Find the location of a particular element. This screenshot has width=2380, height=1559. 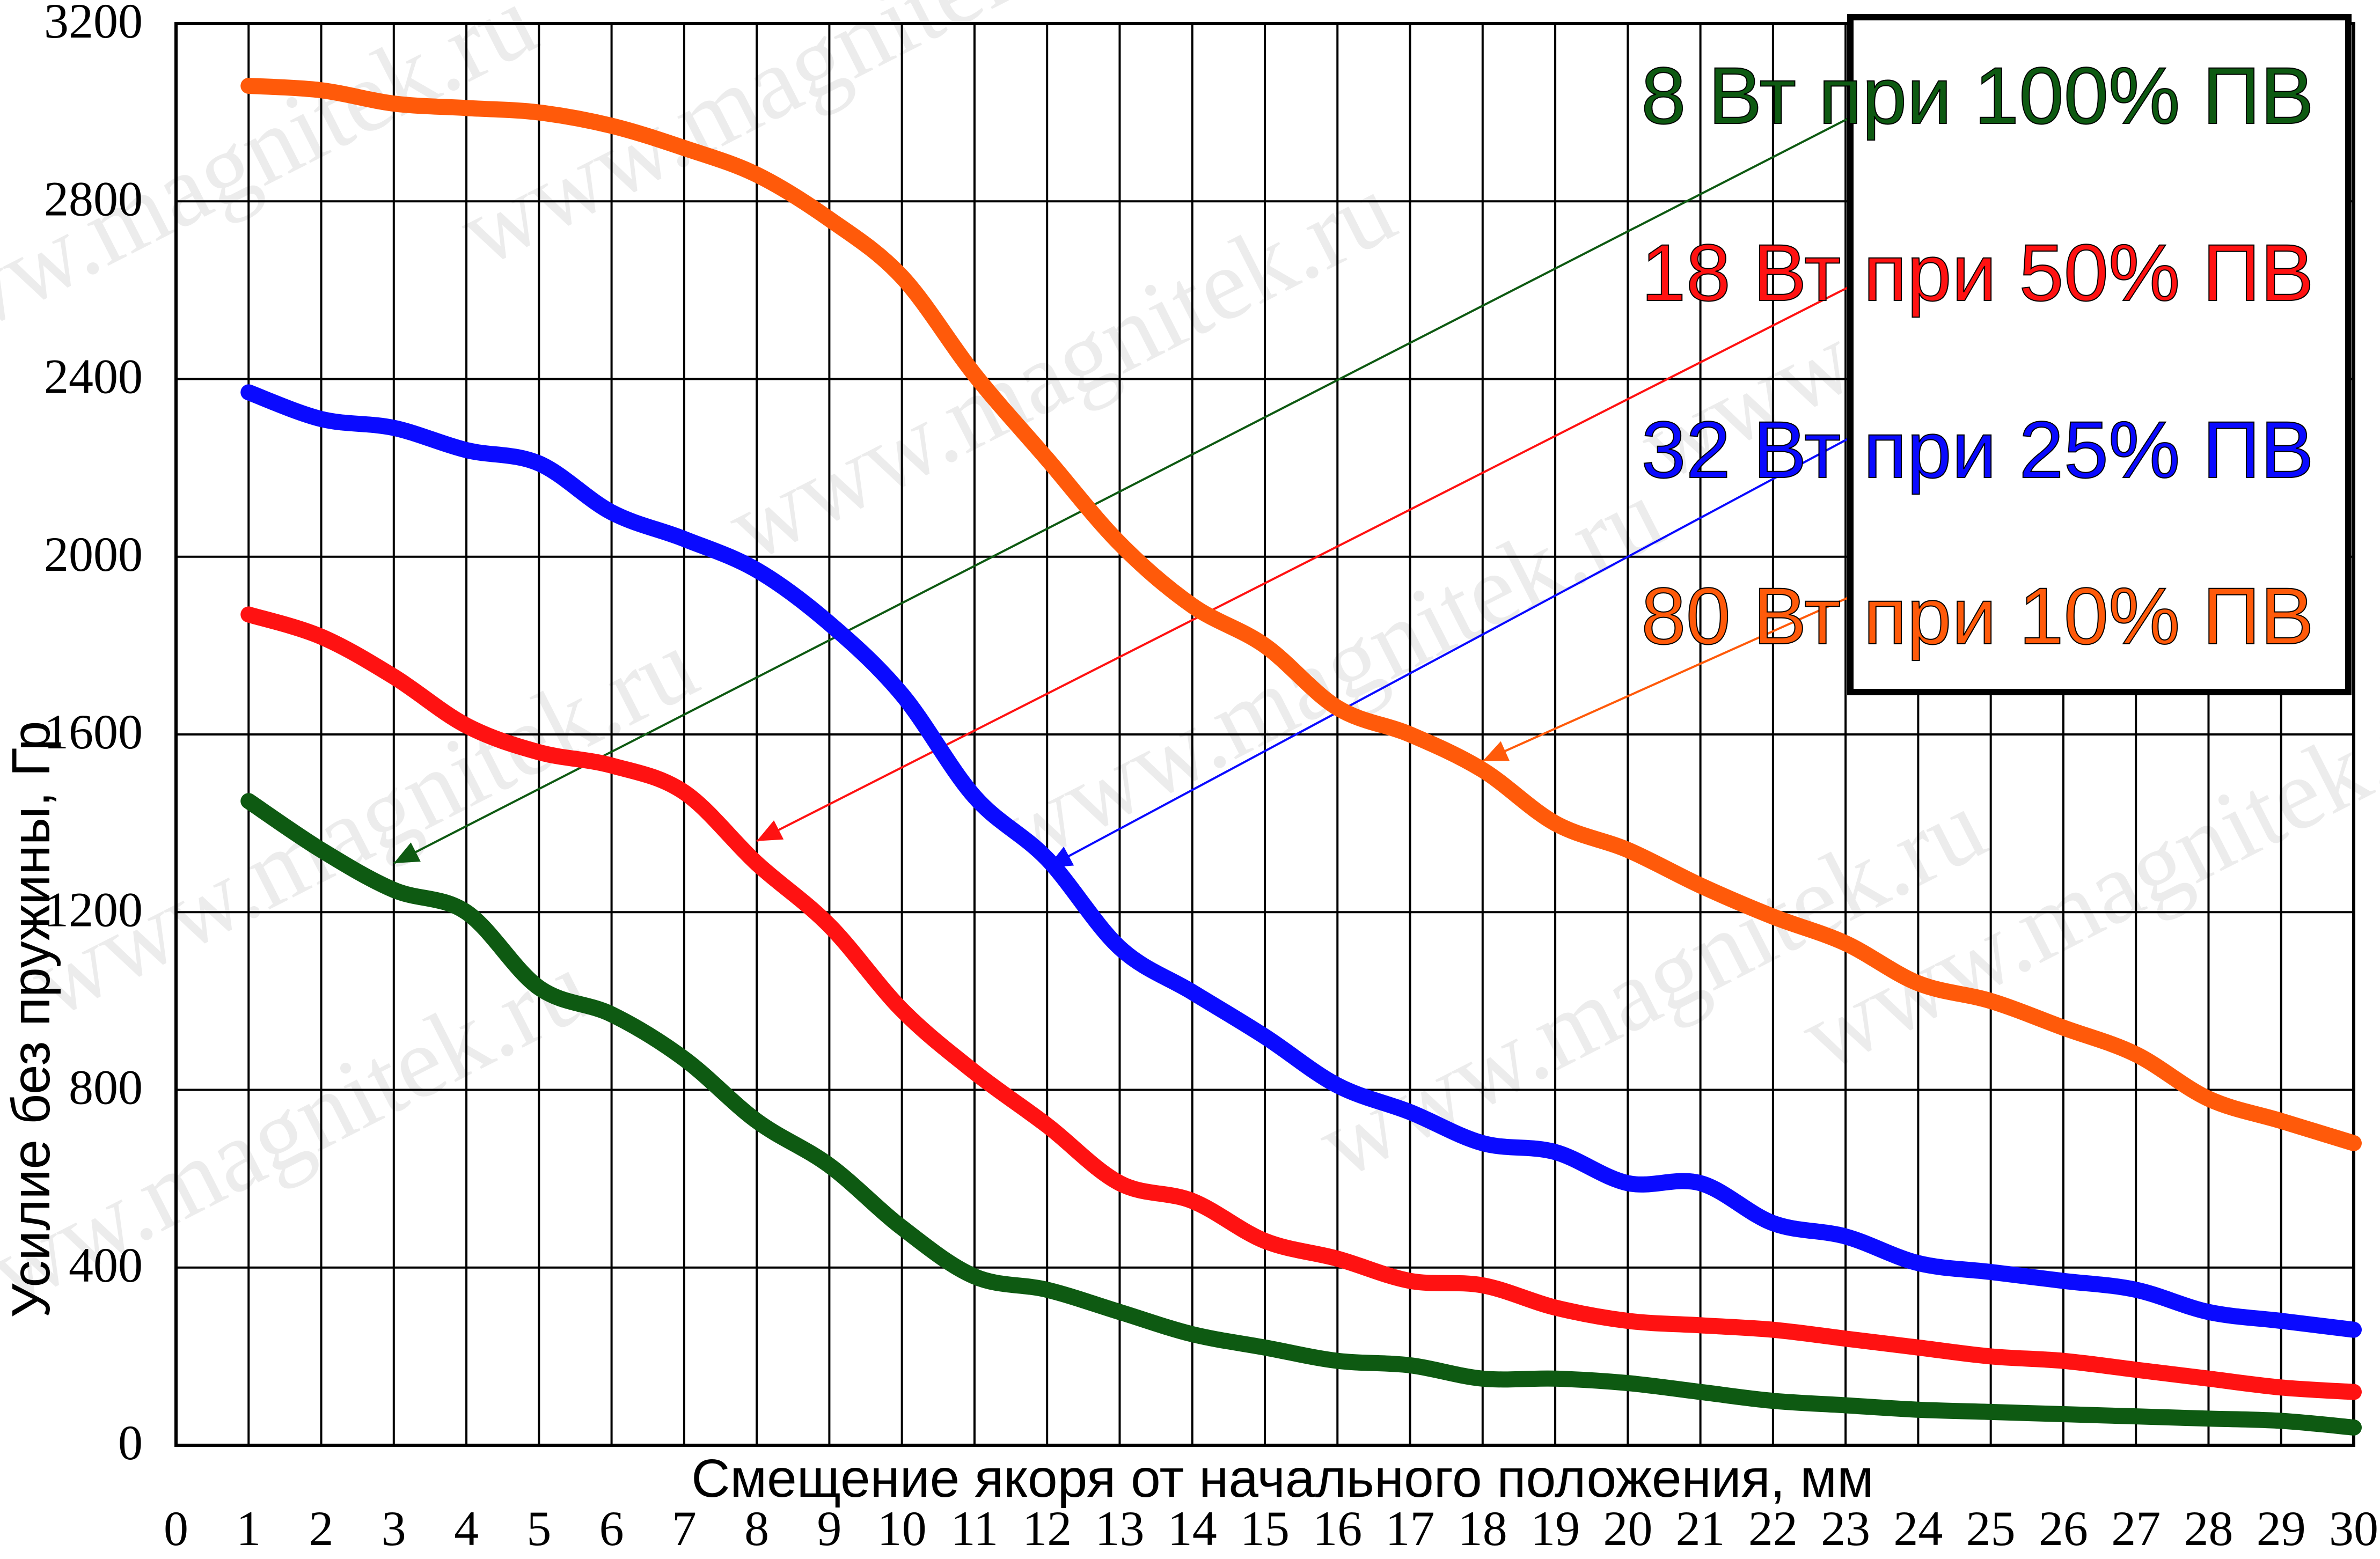

x-tick-label: 3 is located at coordinates (394, 1528).